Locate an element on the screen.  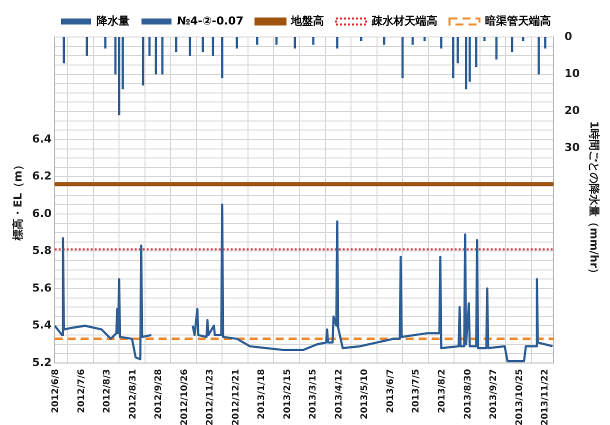
x-tick-label: 2013/9/27 is located at coordinates (494, 394).